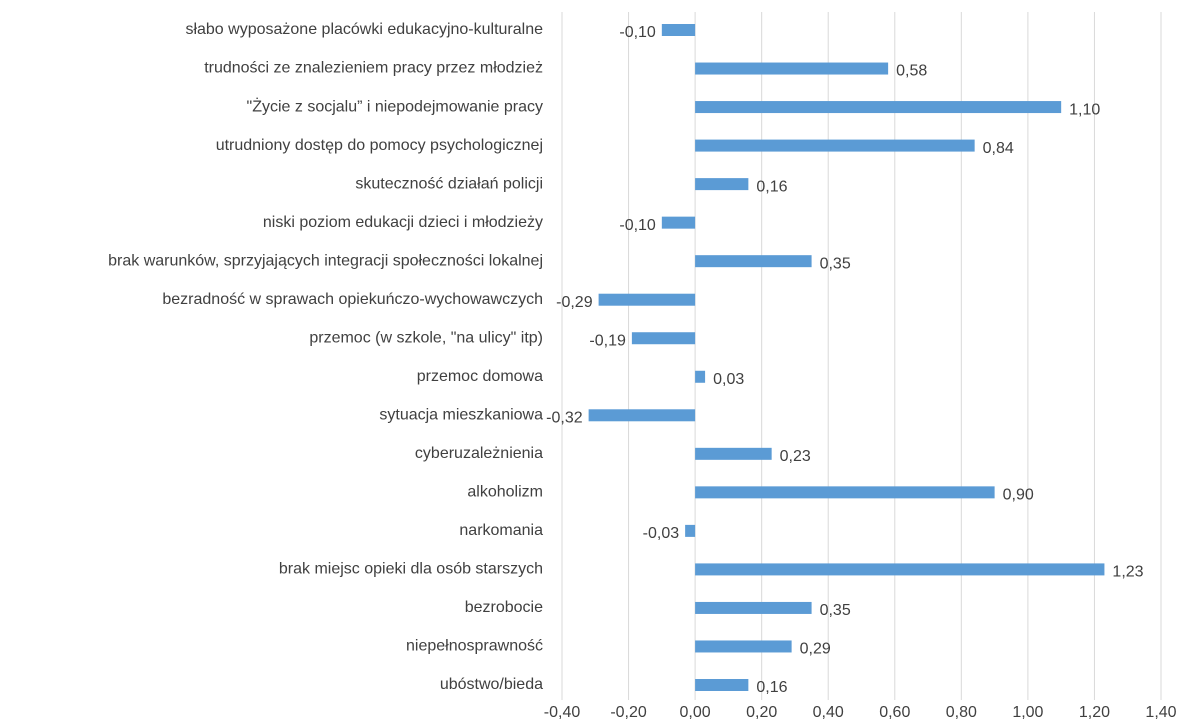 Image resolution: width=1183 pixels, height=722 pixels. I want to click on category-label: ubóstwo/bieda, so click(491, 684).